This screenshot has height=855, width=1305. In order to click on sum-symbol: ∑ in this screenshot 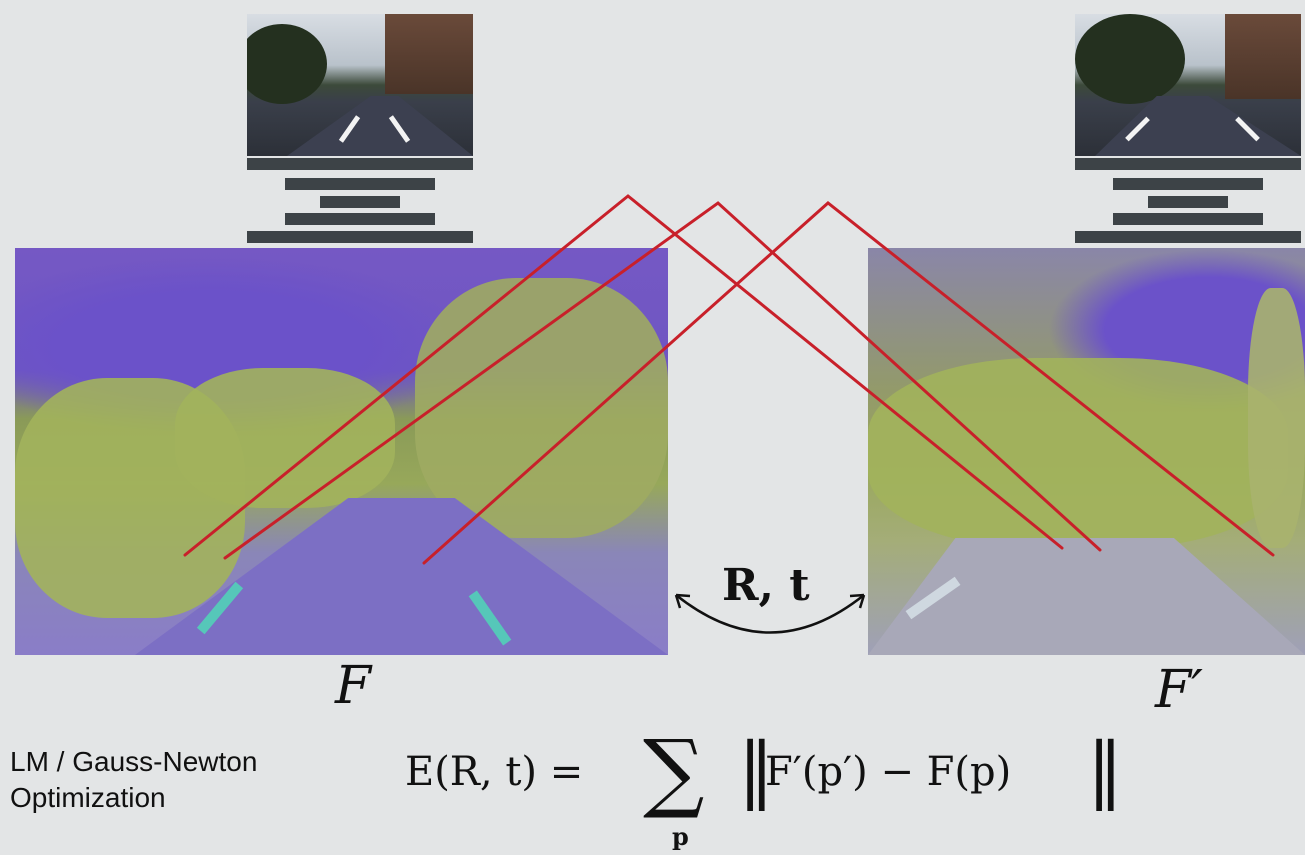, I will do `click(674, 772)`.